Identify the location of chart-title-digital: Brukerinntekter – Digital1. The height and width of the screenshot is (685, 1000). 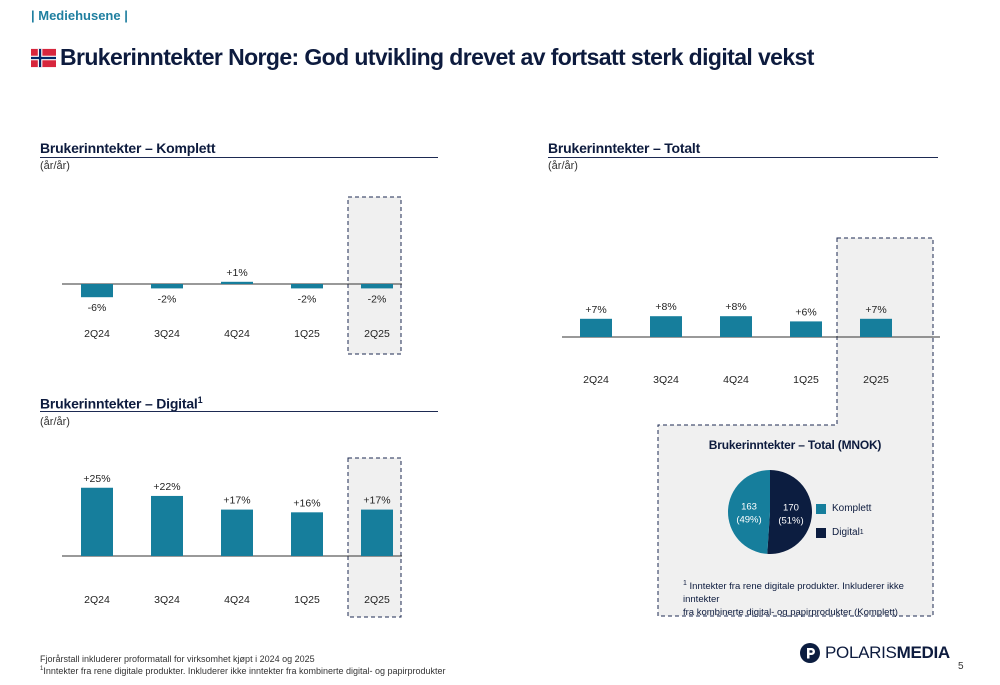
(121, 403).